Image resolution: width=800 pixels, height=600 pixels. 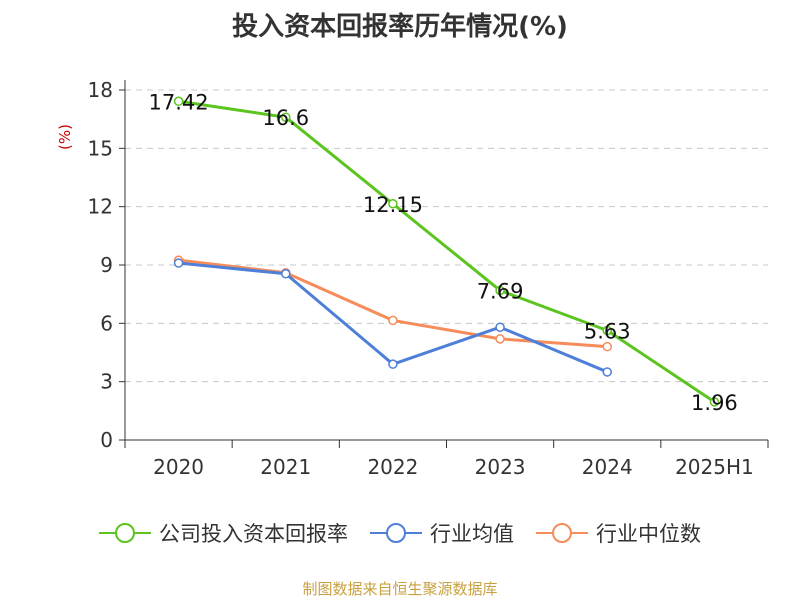 I want to click on series-line, so click(x=393, y=303).